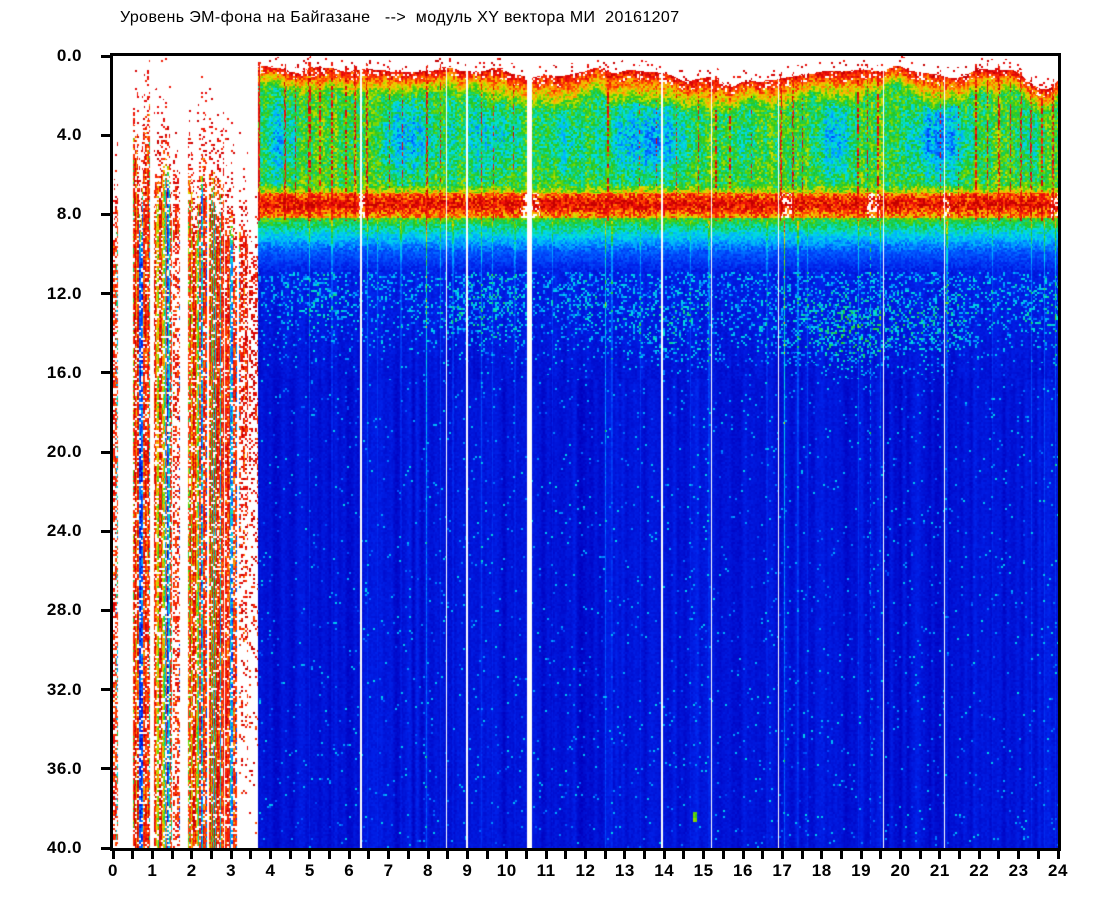 The height and width of the screenshot is (900, 1096). I want to click on y-axis-label: 28.0, so click(64, 610).